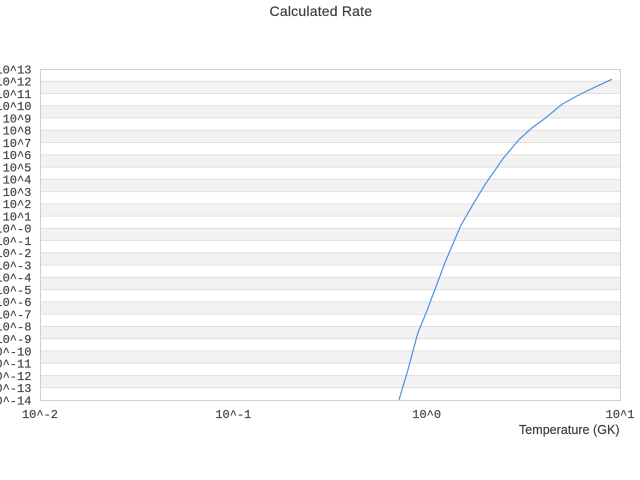 The width and height of the screenshot is (640, 480). What do you see at coordinates (569, 430) in the screenshot?
I see `svg-text: Temperature (GK)` at bounding box center [569, 430].